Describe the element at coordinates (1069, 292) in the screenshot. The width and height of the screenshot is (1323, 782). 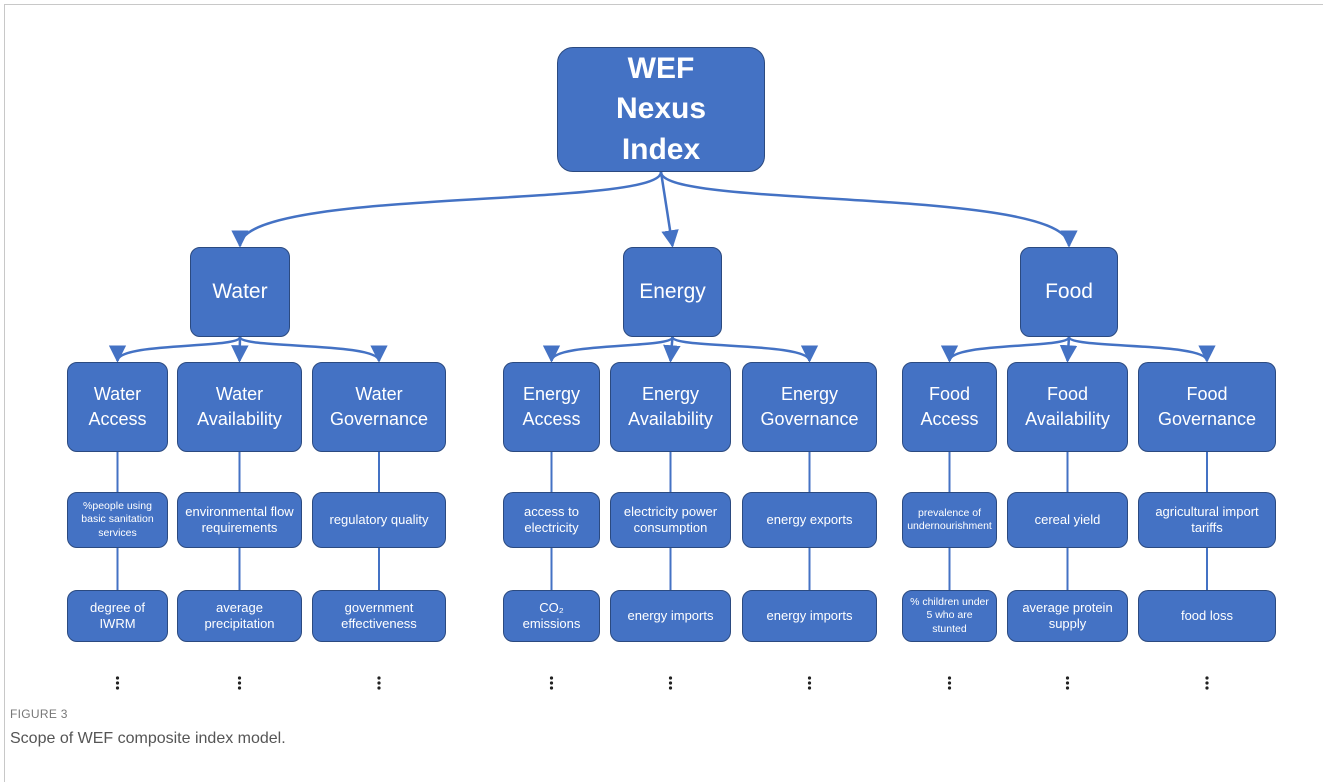
I see `pillar-node: Food` at that location.